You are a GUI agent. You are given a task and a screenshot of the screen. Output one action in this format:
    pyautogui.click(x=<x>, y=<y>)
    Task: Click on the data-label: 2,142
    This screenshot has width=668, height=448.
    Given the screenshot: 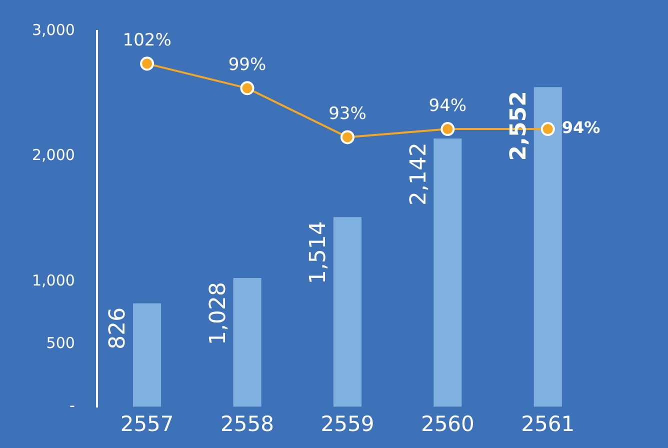 What is the action you would take?
    pyautogui.click(x=419, y=174)
    